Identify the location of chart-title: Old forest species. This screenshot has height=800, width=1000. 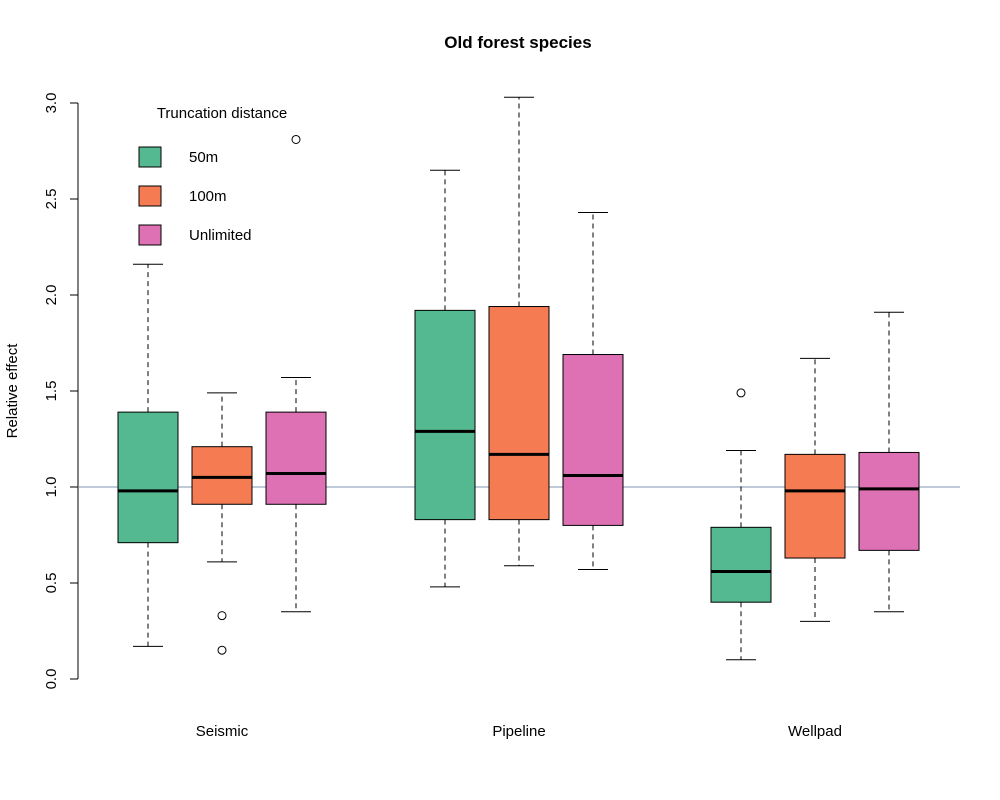
(517, 42).